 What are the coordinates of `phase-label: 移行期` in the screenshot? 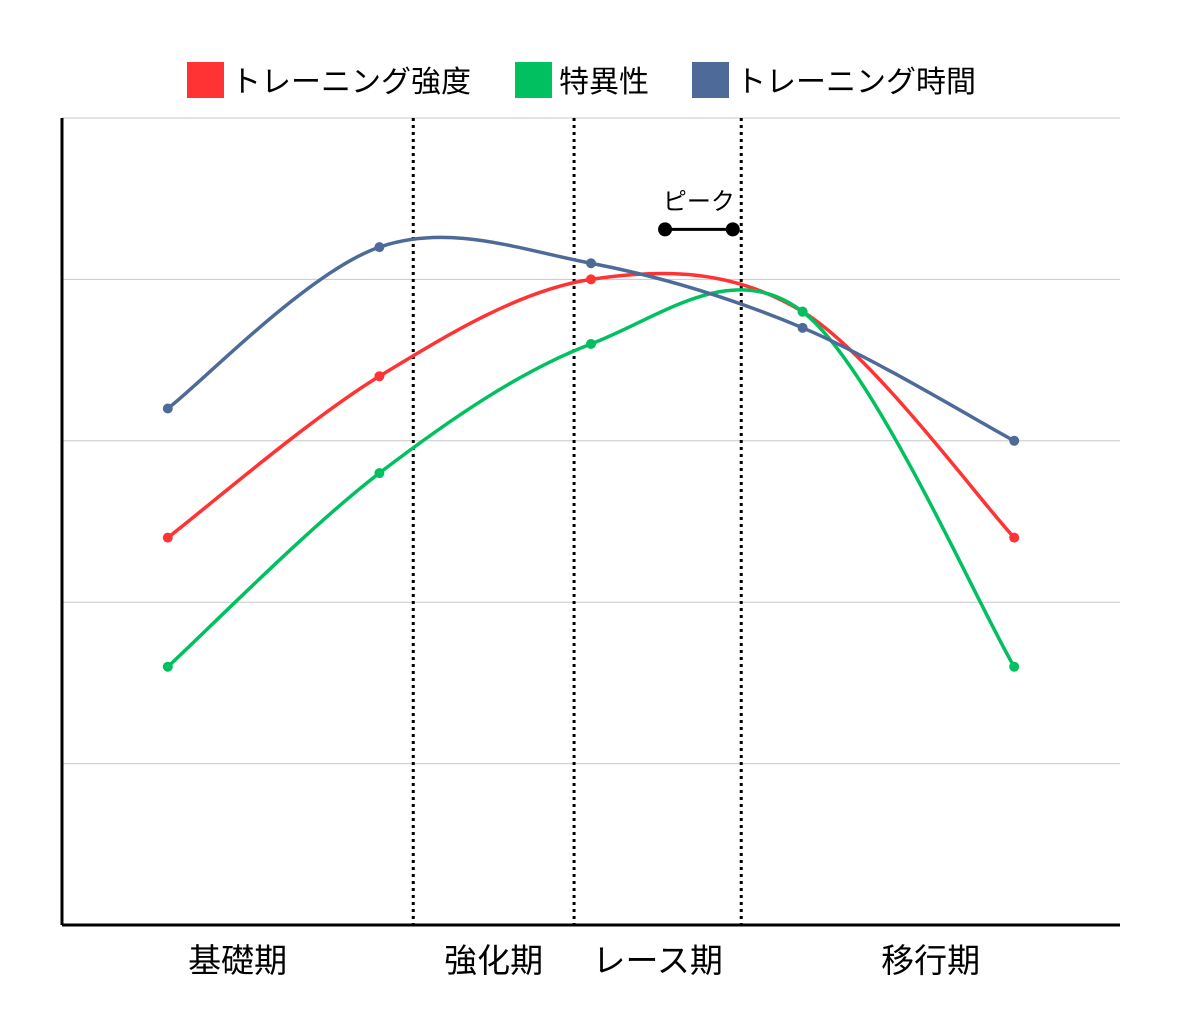 It's located at (930, 960).